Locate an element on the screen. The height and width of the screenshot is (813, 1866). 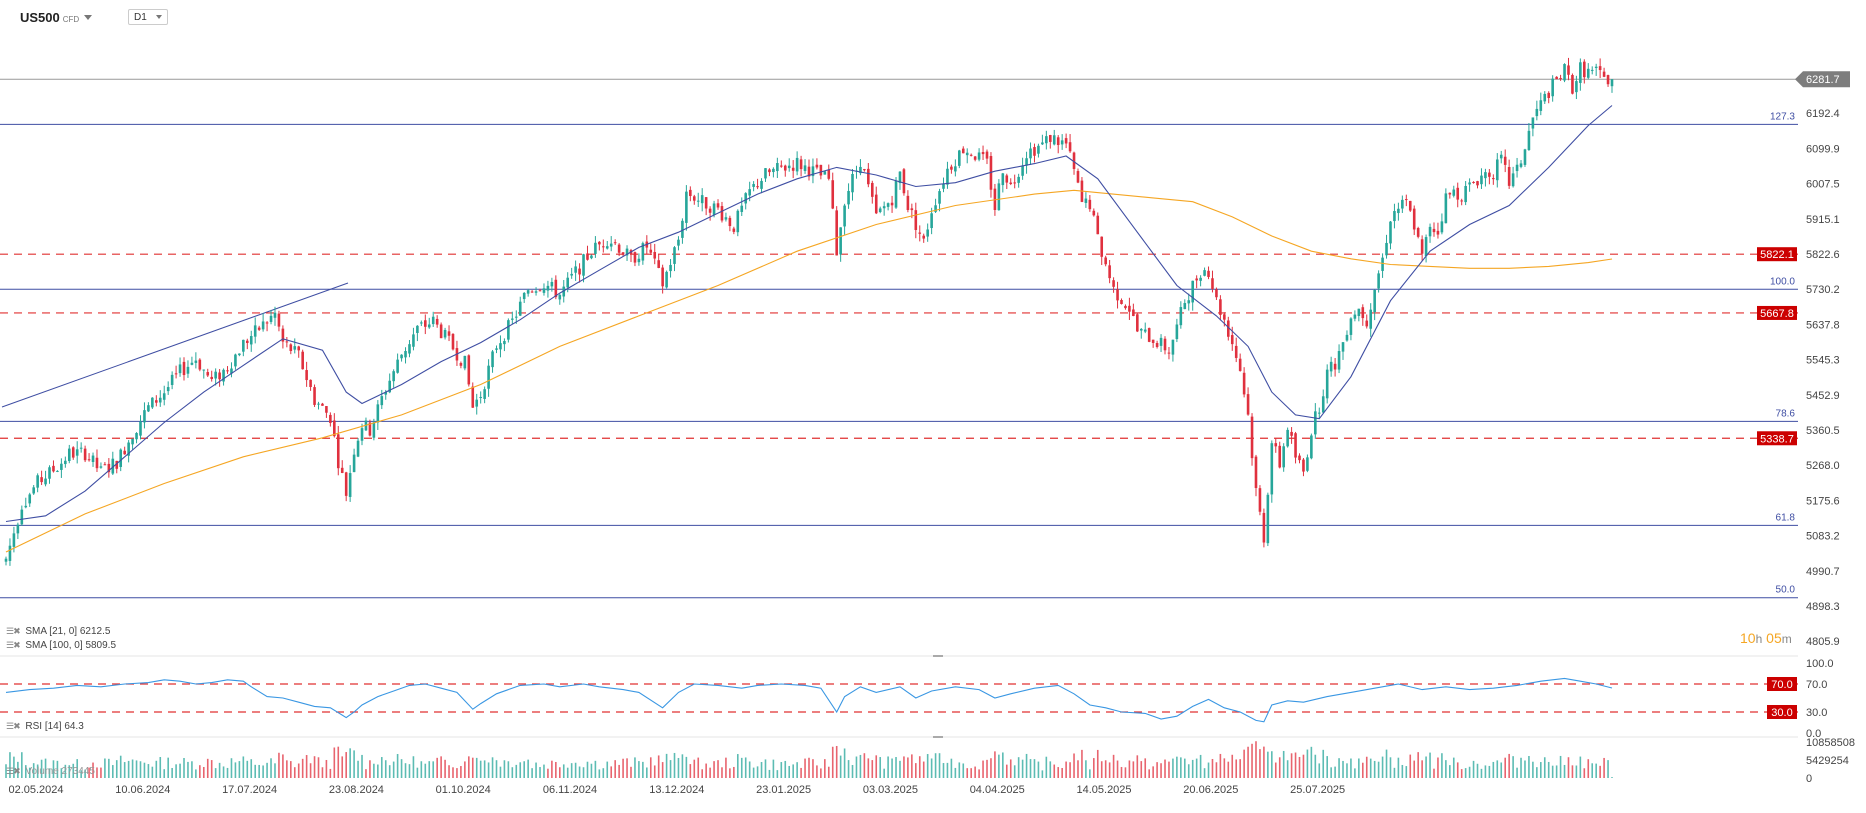
price-tick: 5083.2 is located at coordinates (1823, 537).